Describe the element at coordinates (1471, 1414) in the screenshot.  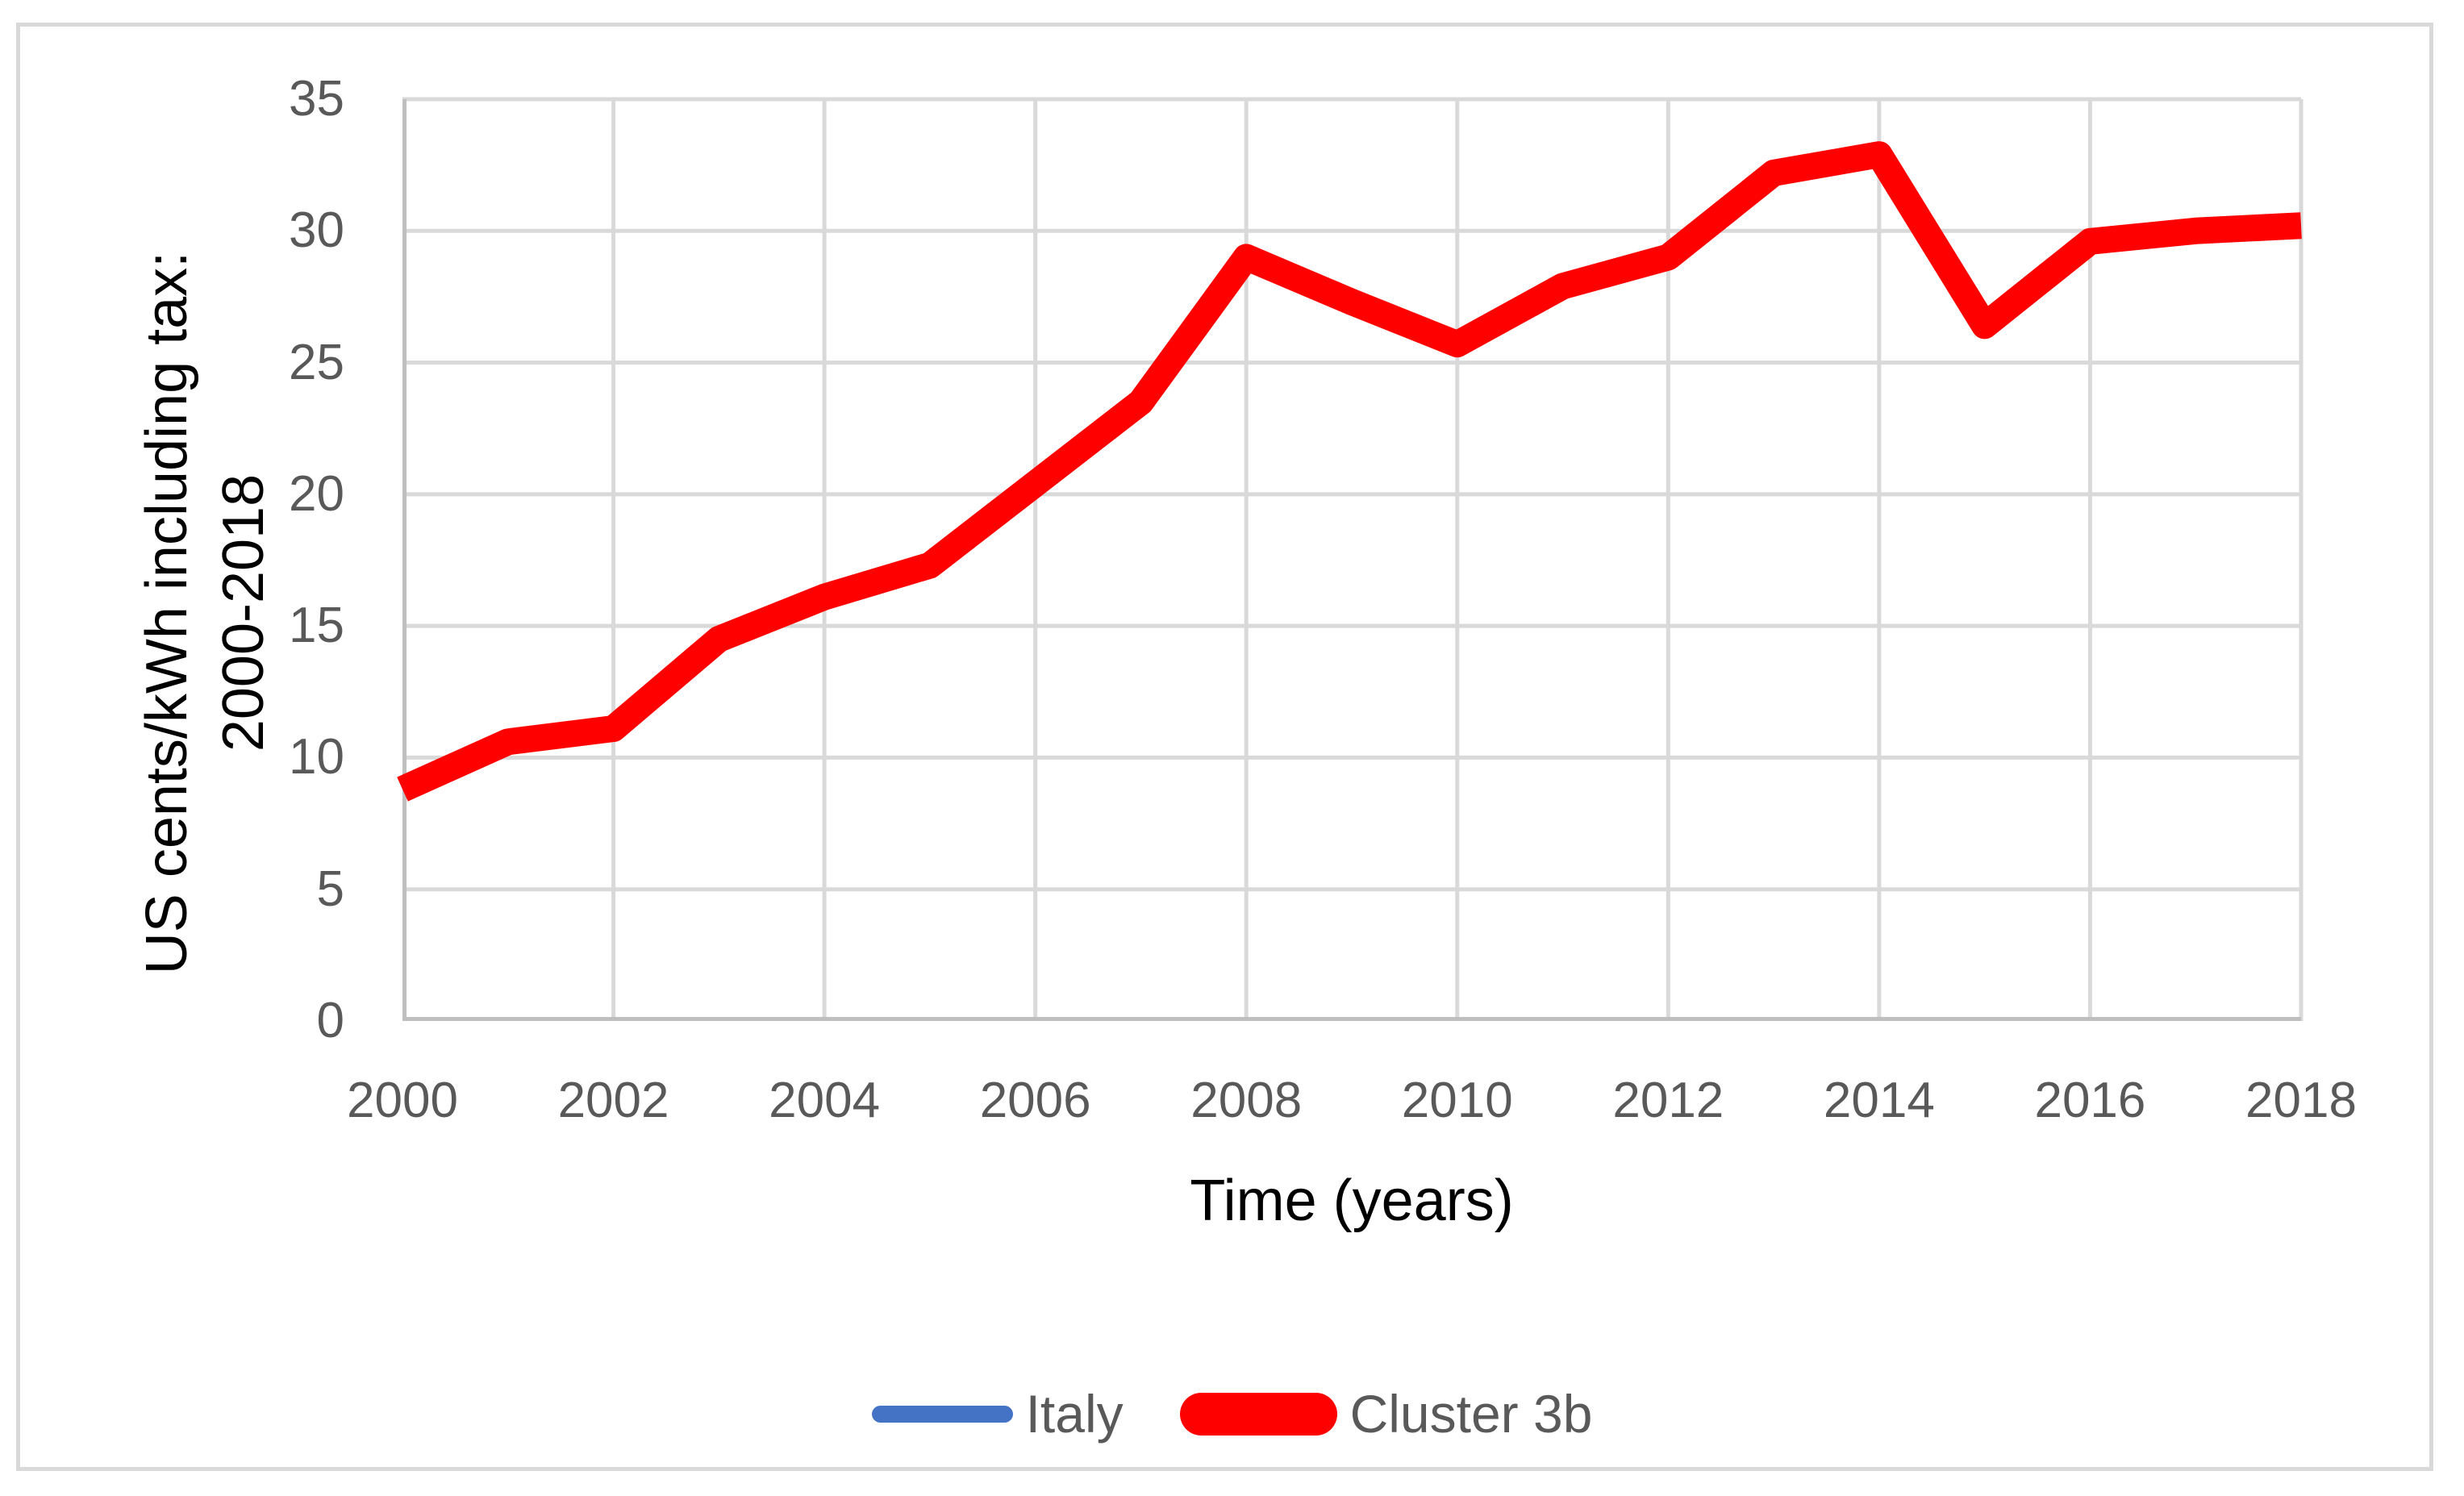
I see `legend-label-cluster-3b: Cluster 3b` at that location.